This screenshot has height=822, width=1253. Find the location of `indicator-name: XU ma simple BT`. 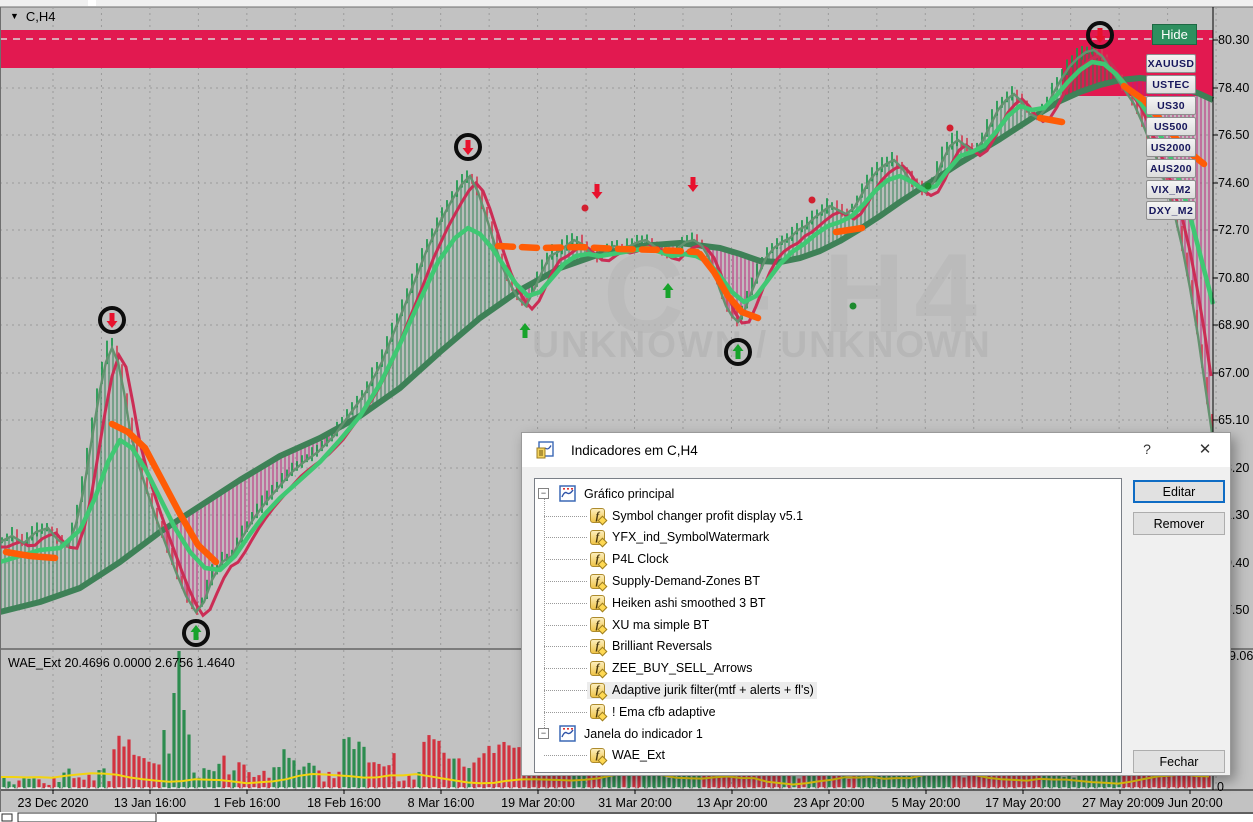

indicator-name: XU ma simple BT is located at coordinates (661, 624).